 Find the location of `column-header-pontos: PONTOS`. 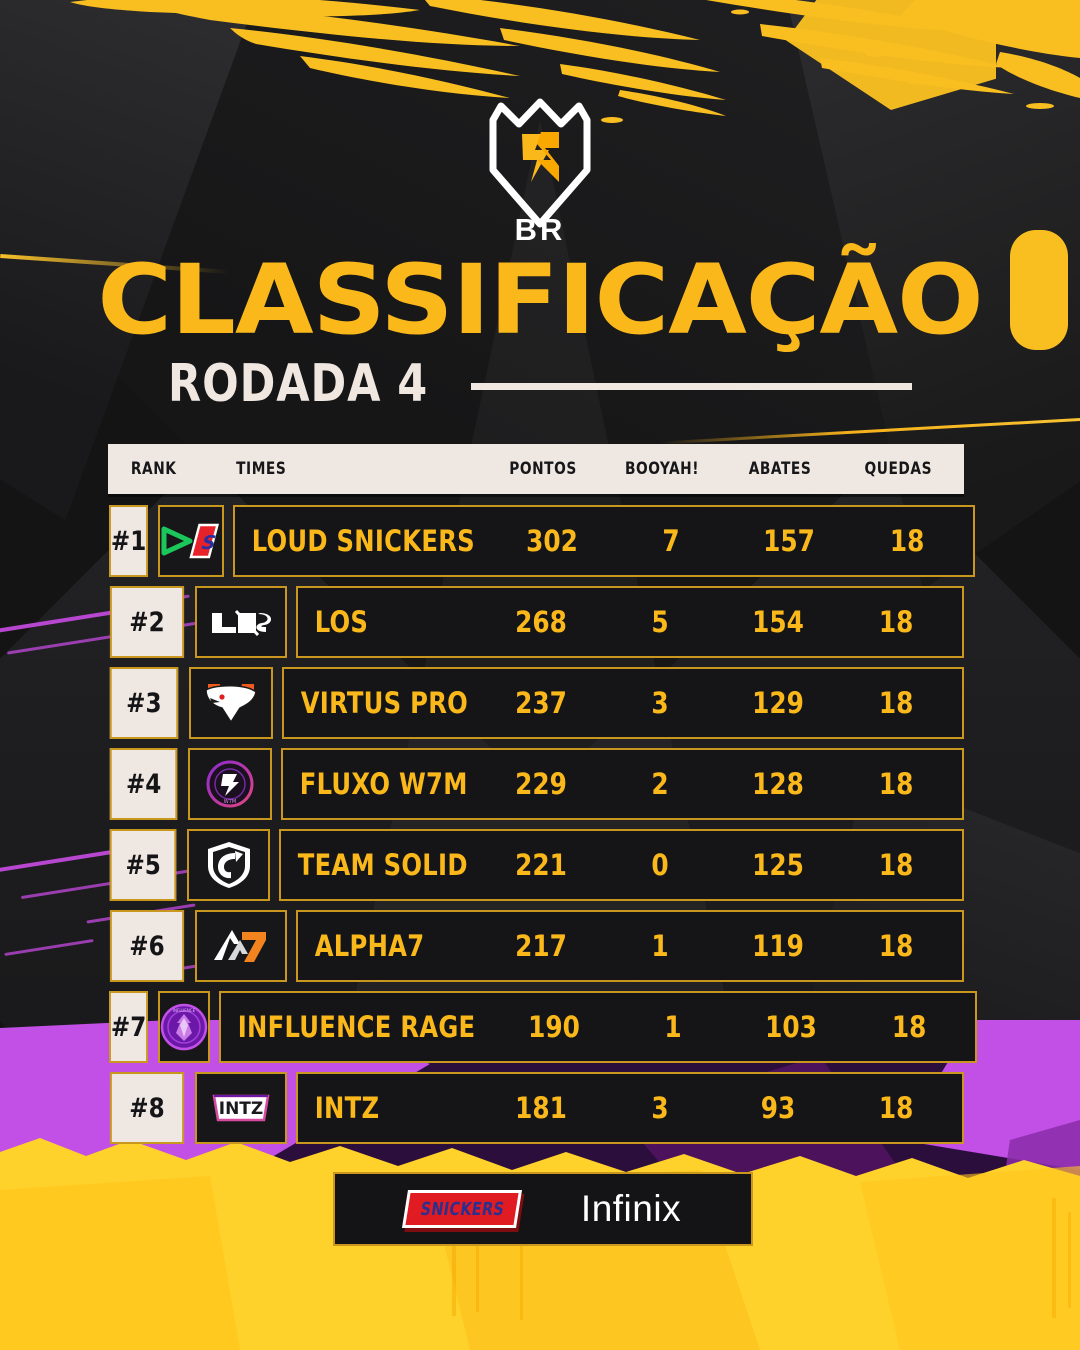

column-header-pontos: PONTOS is located at coordinates (543, 469).